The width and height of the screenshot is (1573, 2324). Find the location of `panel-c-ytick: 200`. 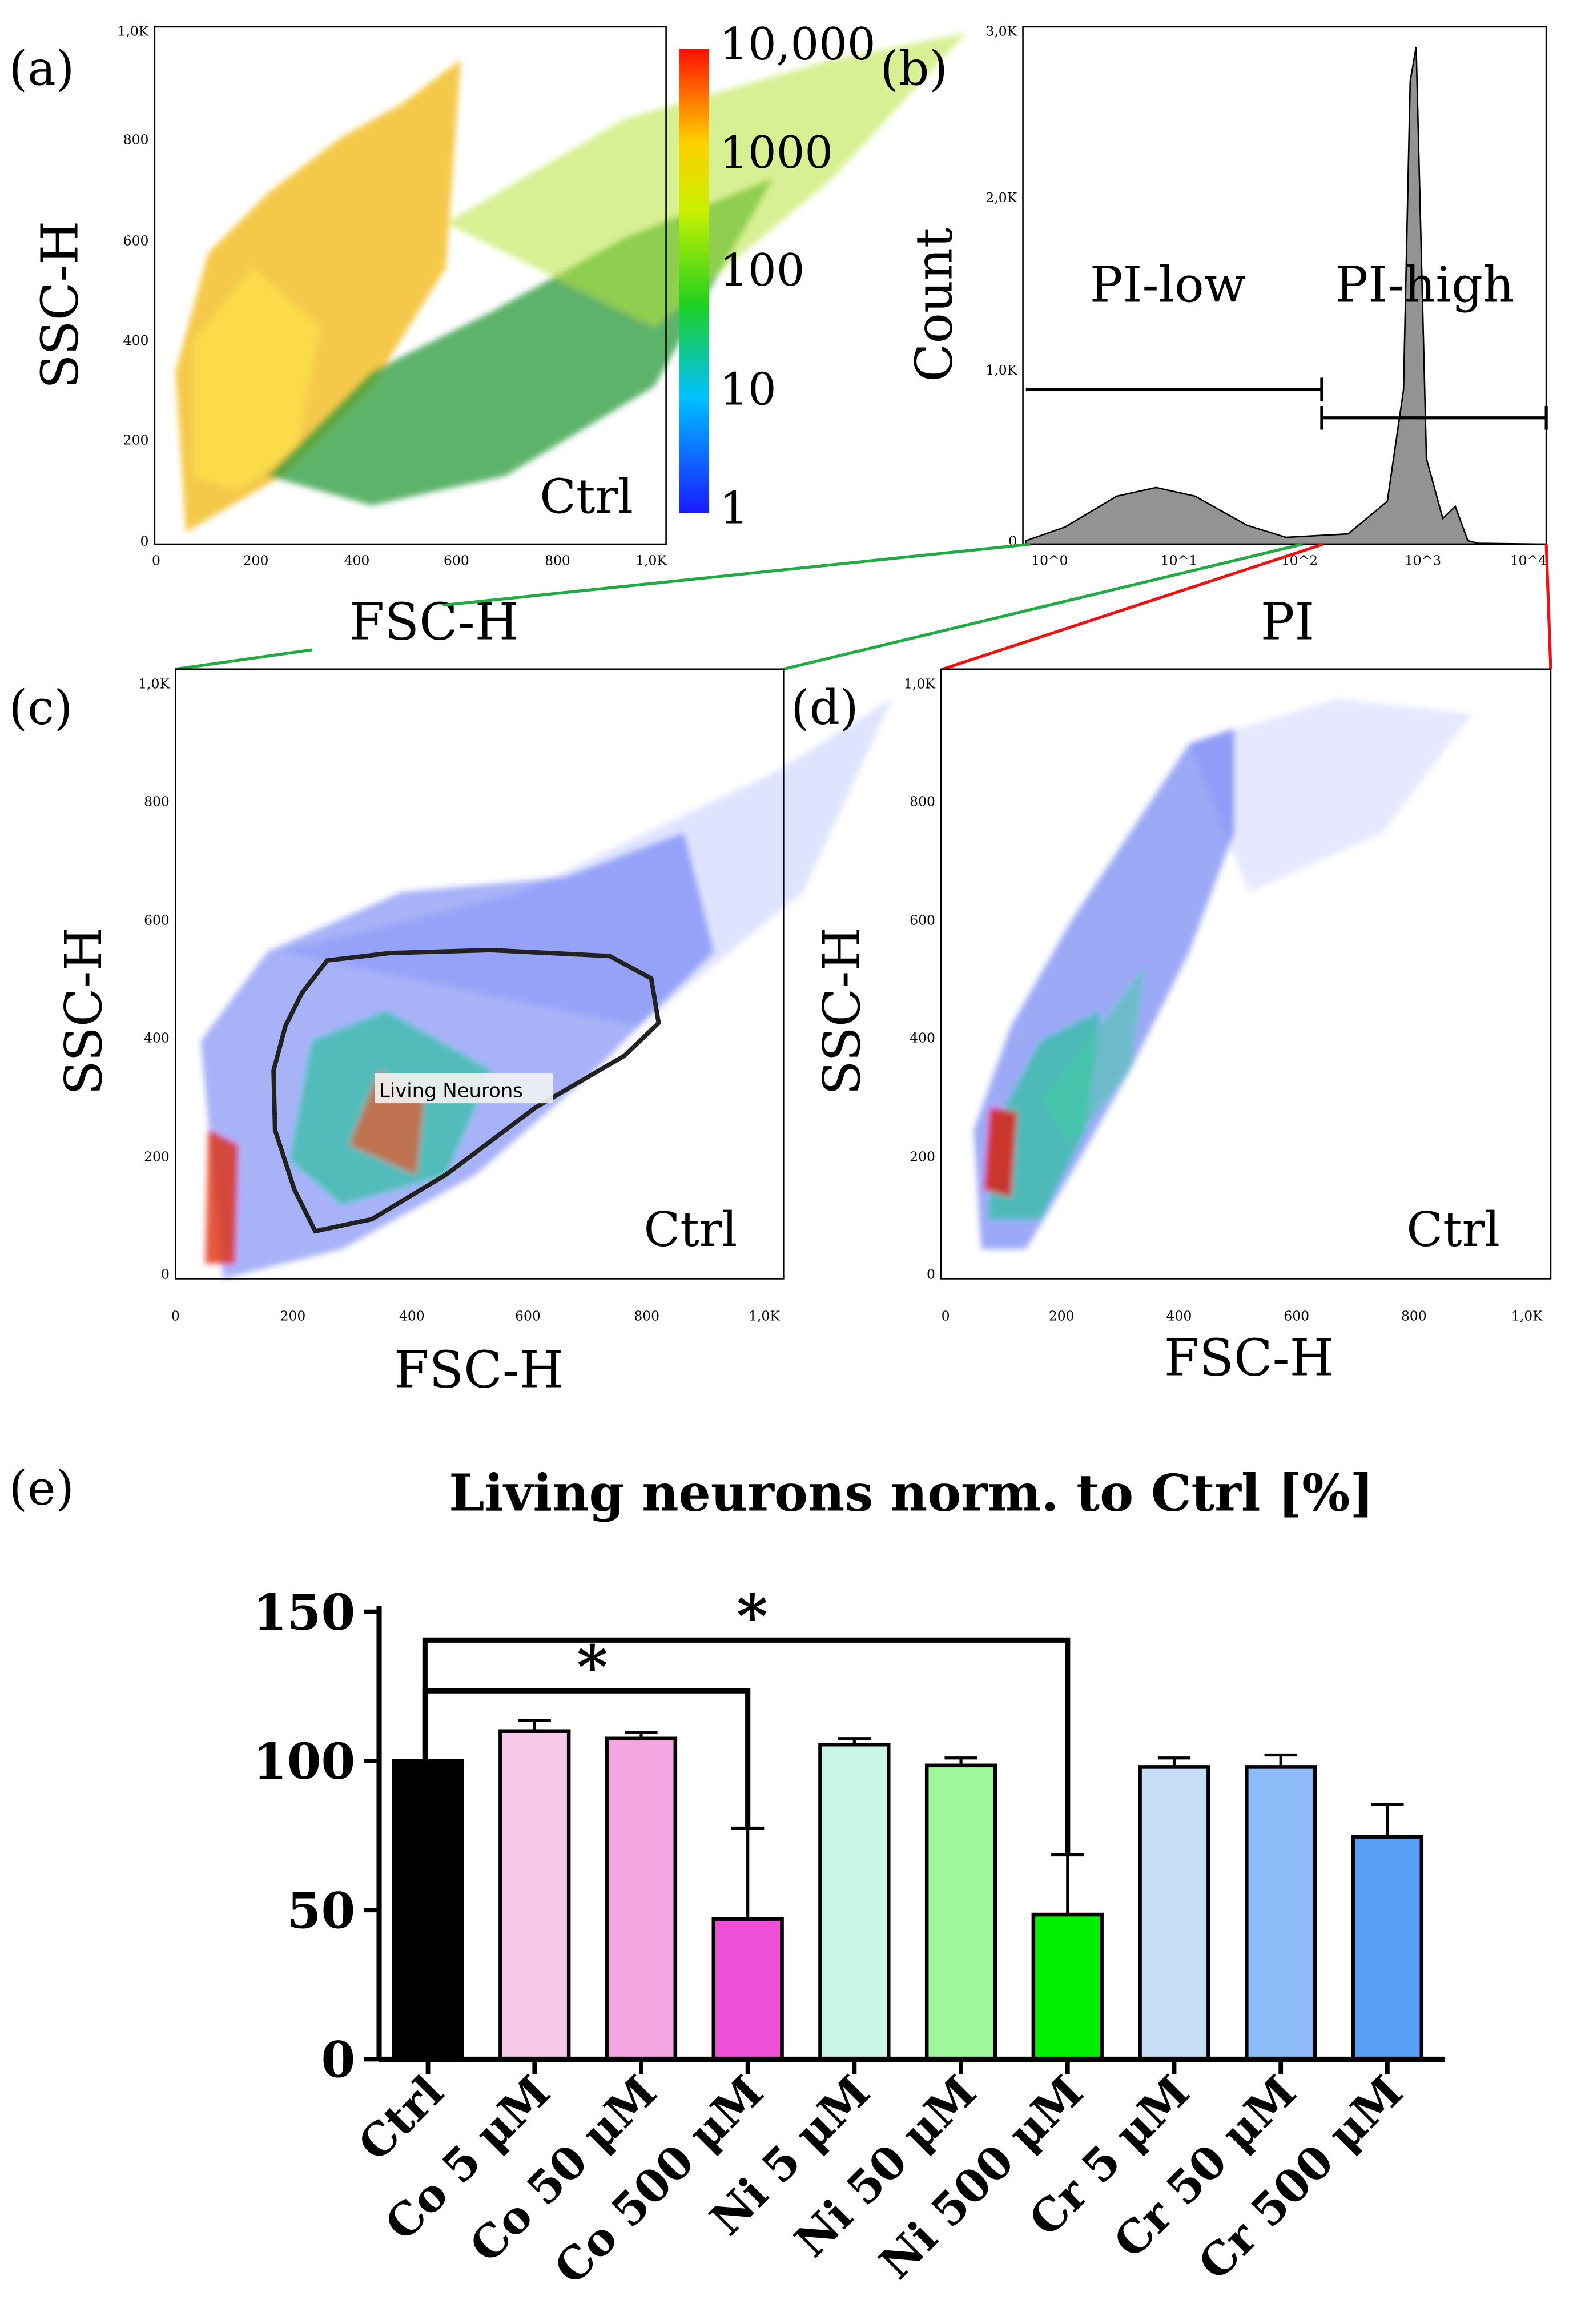

panel-c-ytick: 200 is located at coordinates (157, 1157).